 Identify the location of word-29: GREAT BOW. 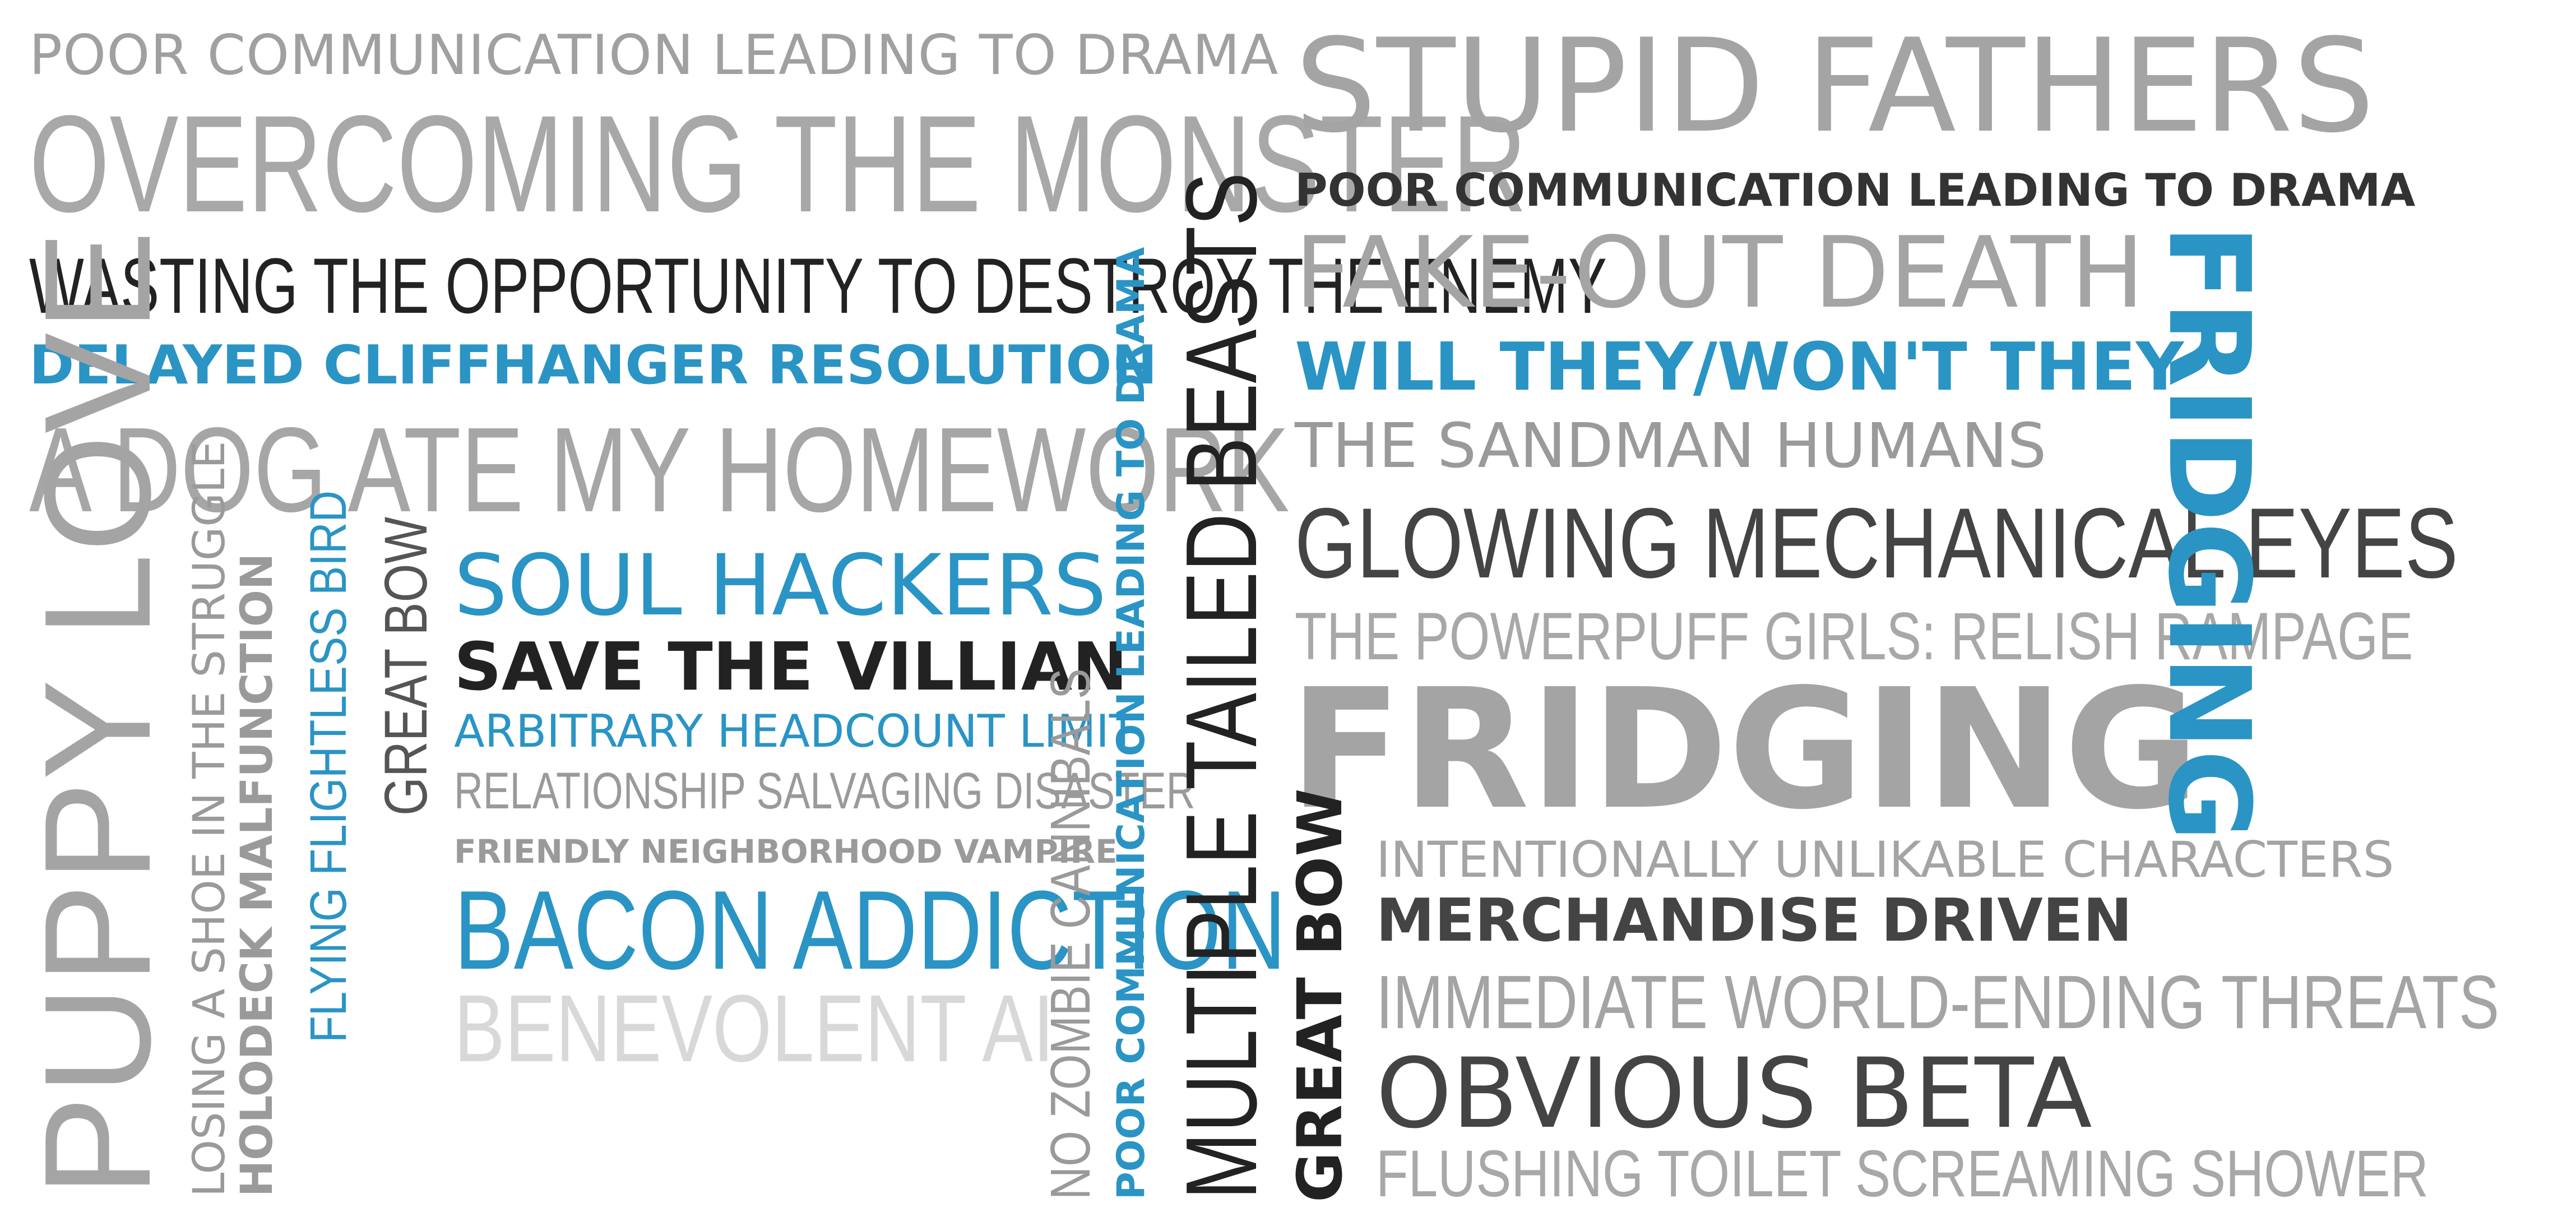
(1320, 995).